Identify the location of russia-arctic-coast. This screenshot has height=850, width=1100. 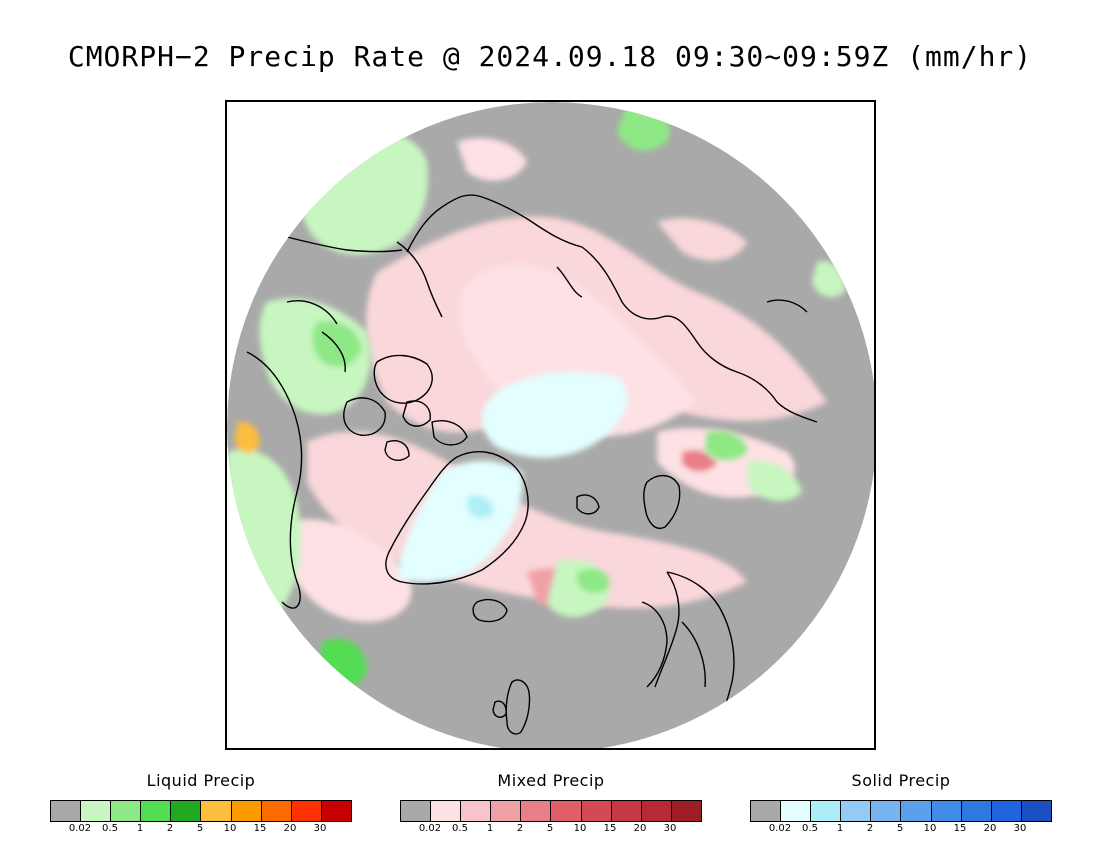
(687, 334).